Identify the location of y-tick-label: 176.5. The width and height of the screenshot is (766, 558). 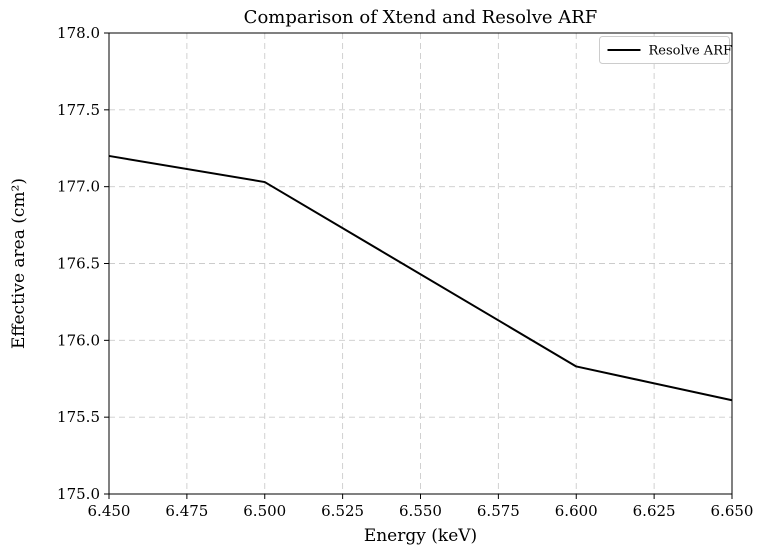
(78, 264).